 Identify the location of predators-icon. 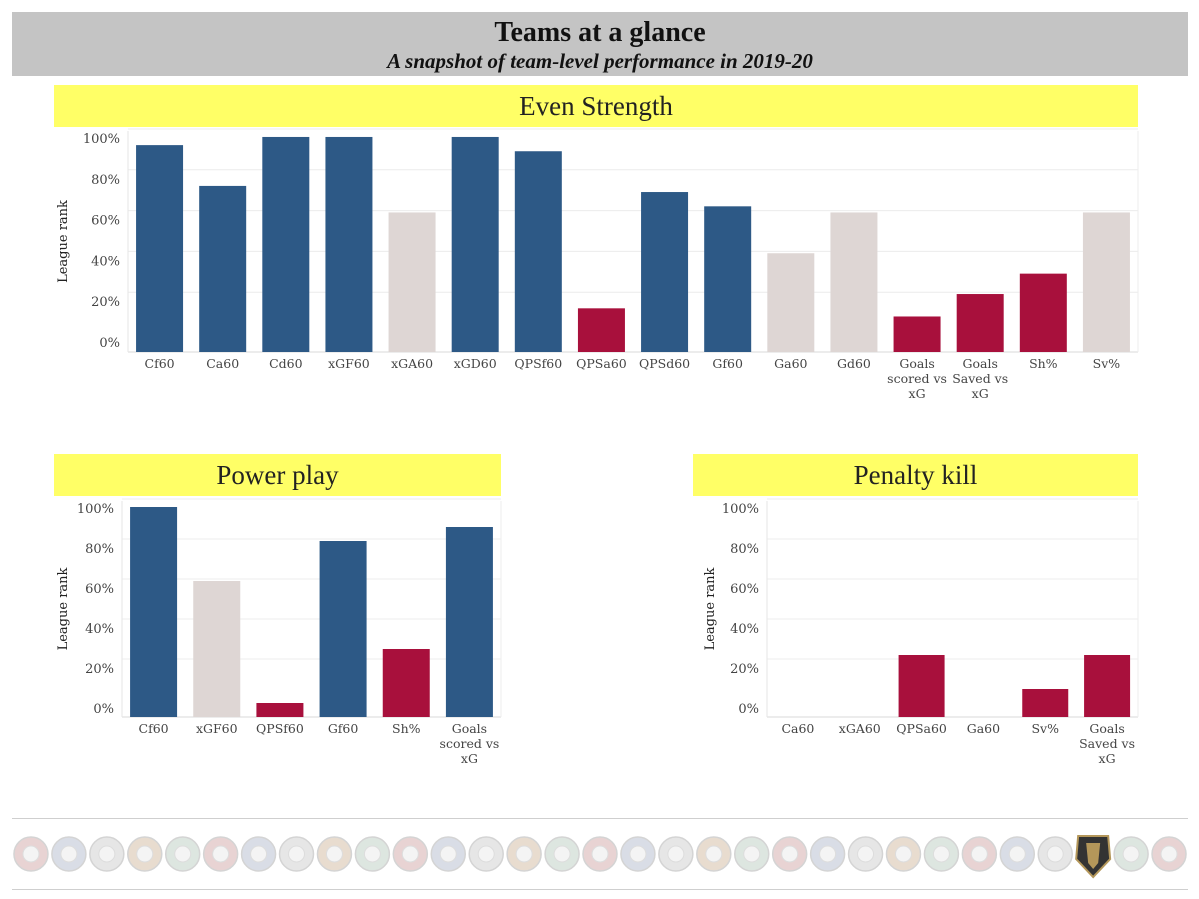
(676, 854).